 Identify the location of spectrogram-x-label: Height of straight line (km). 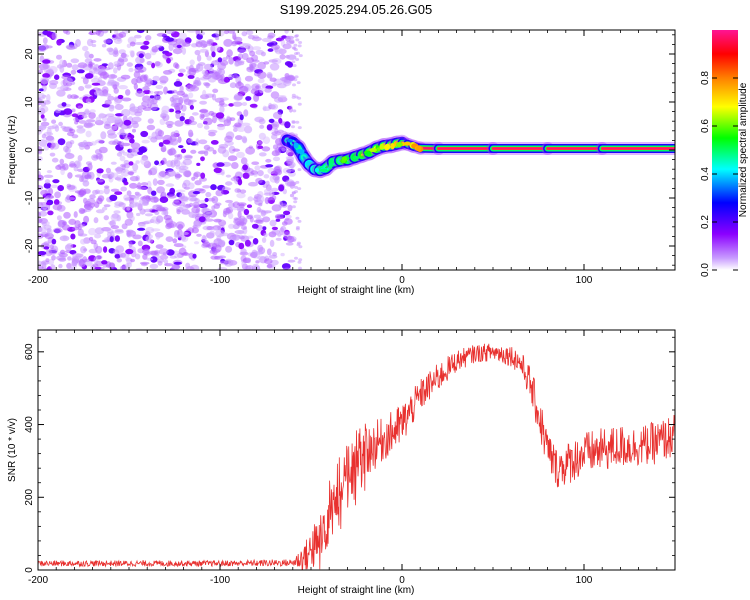
(356, 290).